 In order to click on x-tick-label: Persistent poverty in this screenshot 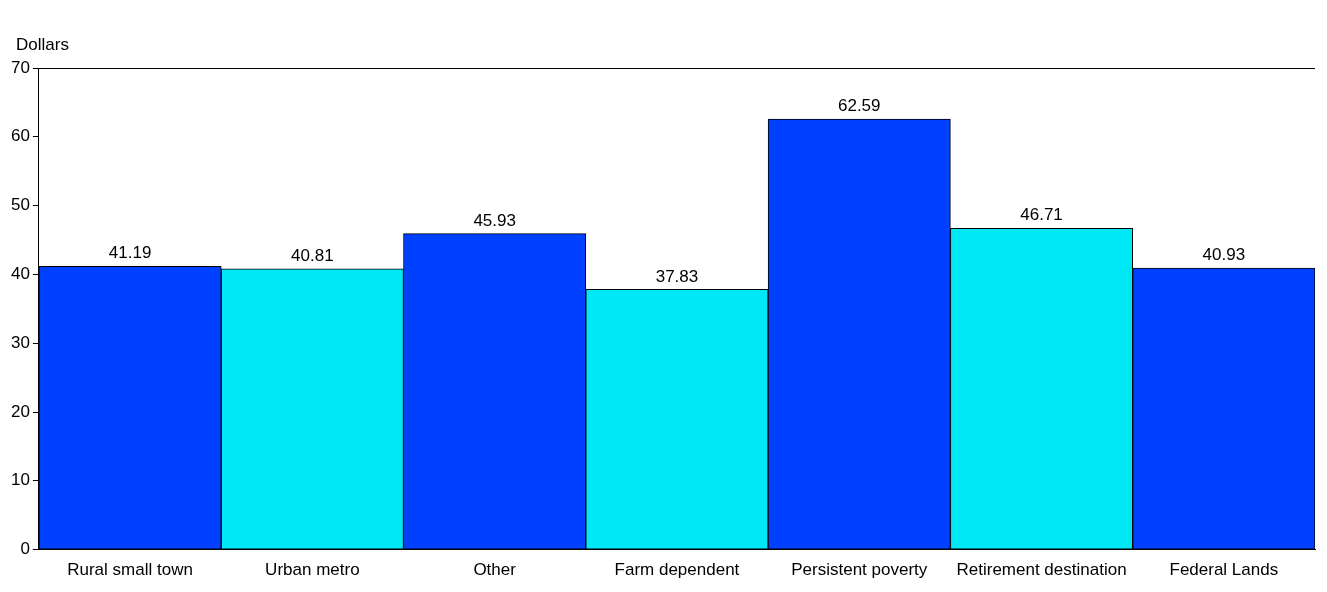, I will do `click(859, 570)`.